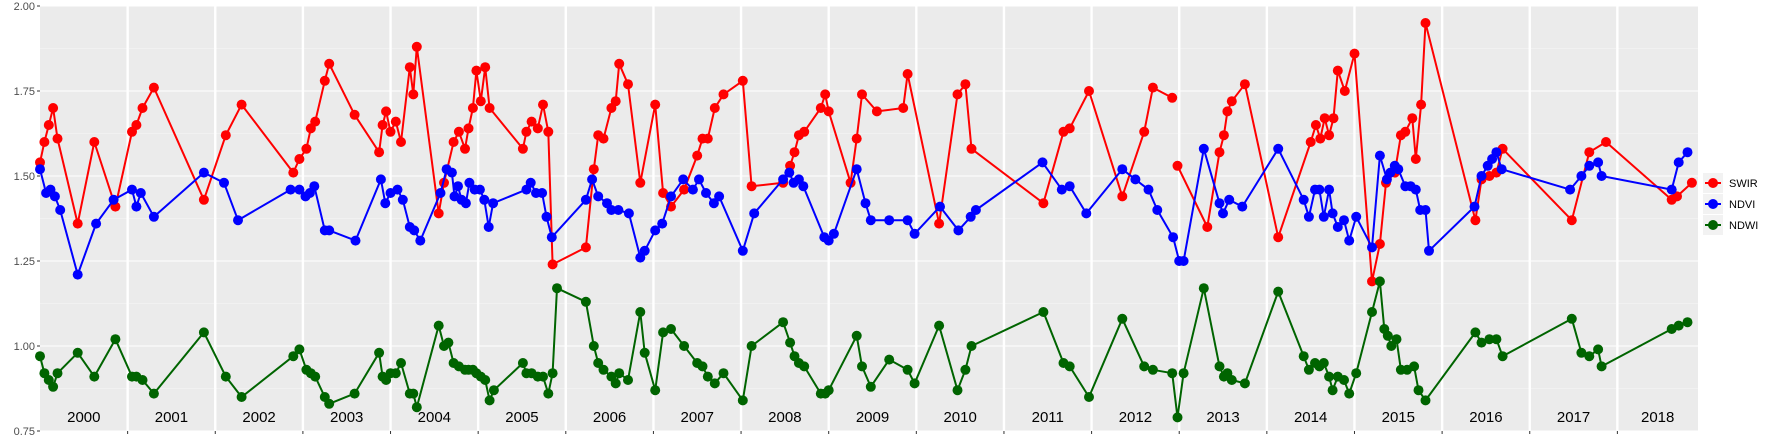  I want to click on legend-item-ndvi: NDVI, so click(1729, 204).